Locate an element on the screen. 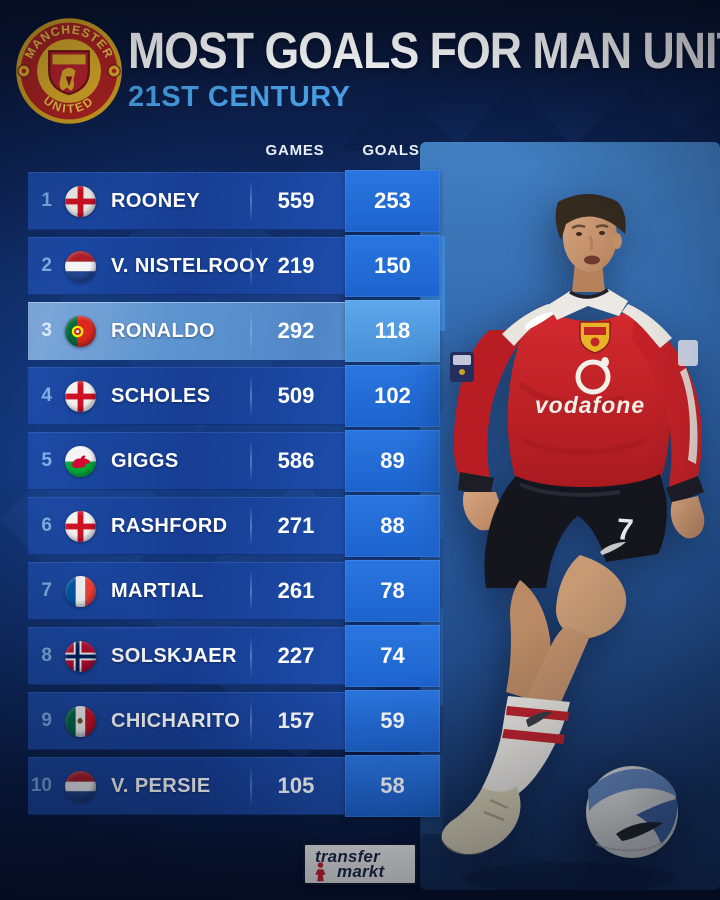 The width and height of the screenshot is (720, 900). games-value: 292 is located at coordinates (296, 330).